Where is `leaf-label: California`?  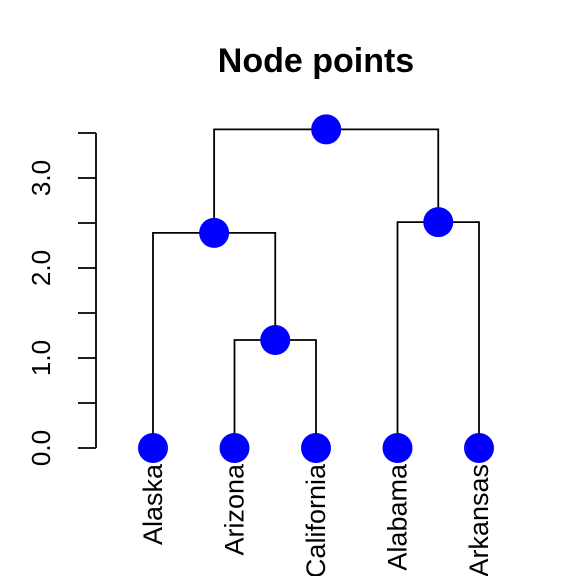
leaf-label: California is located at coordinates (316, 519).